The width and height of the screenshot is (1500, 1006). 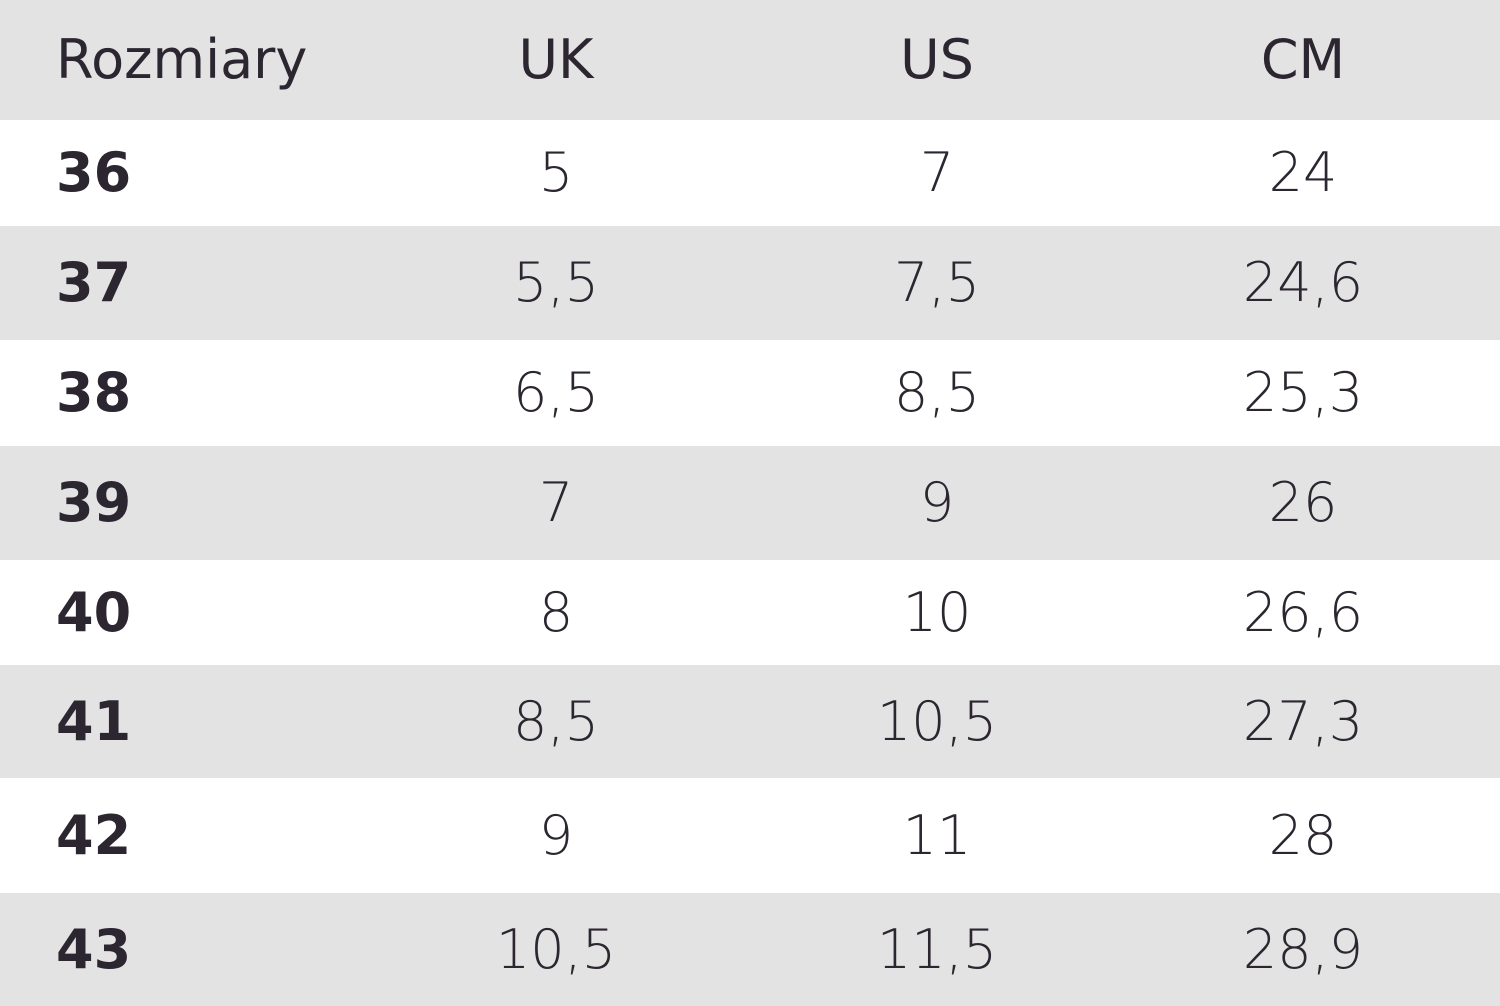 What do you see at coordinates (937, 721) in the screenshot?
I see `size-us-cell: 10,5` at bounding box center [937, 721].